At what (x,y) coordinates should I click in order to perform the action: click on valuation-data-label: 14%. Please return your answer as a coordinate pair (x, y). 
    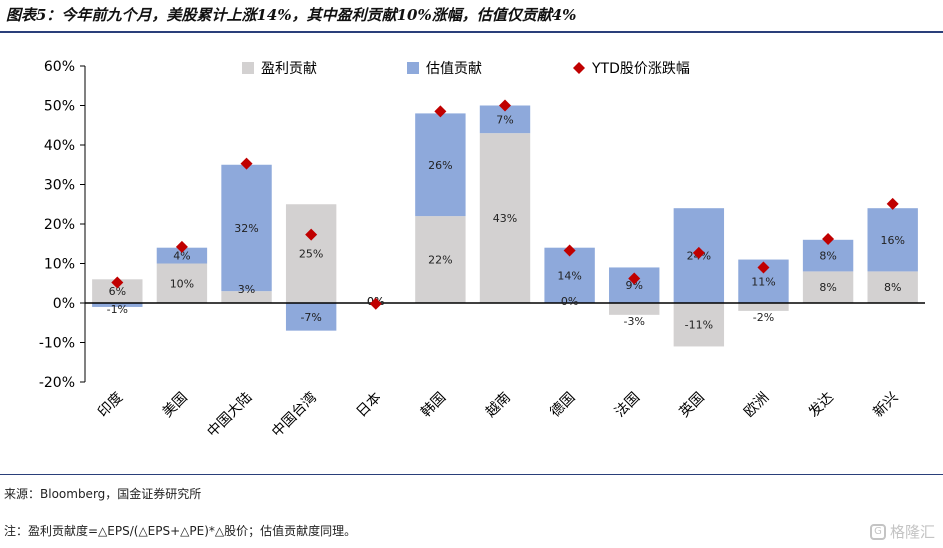
    Looking at the image, I should click on (569, 275).